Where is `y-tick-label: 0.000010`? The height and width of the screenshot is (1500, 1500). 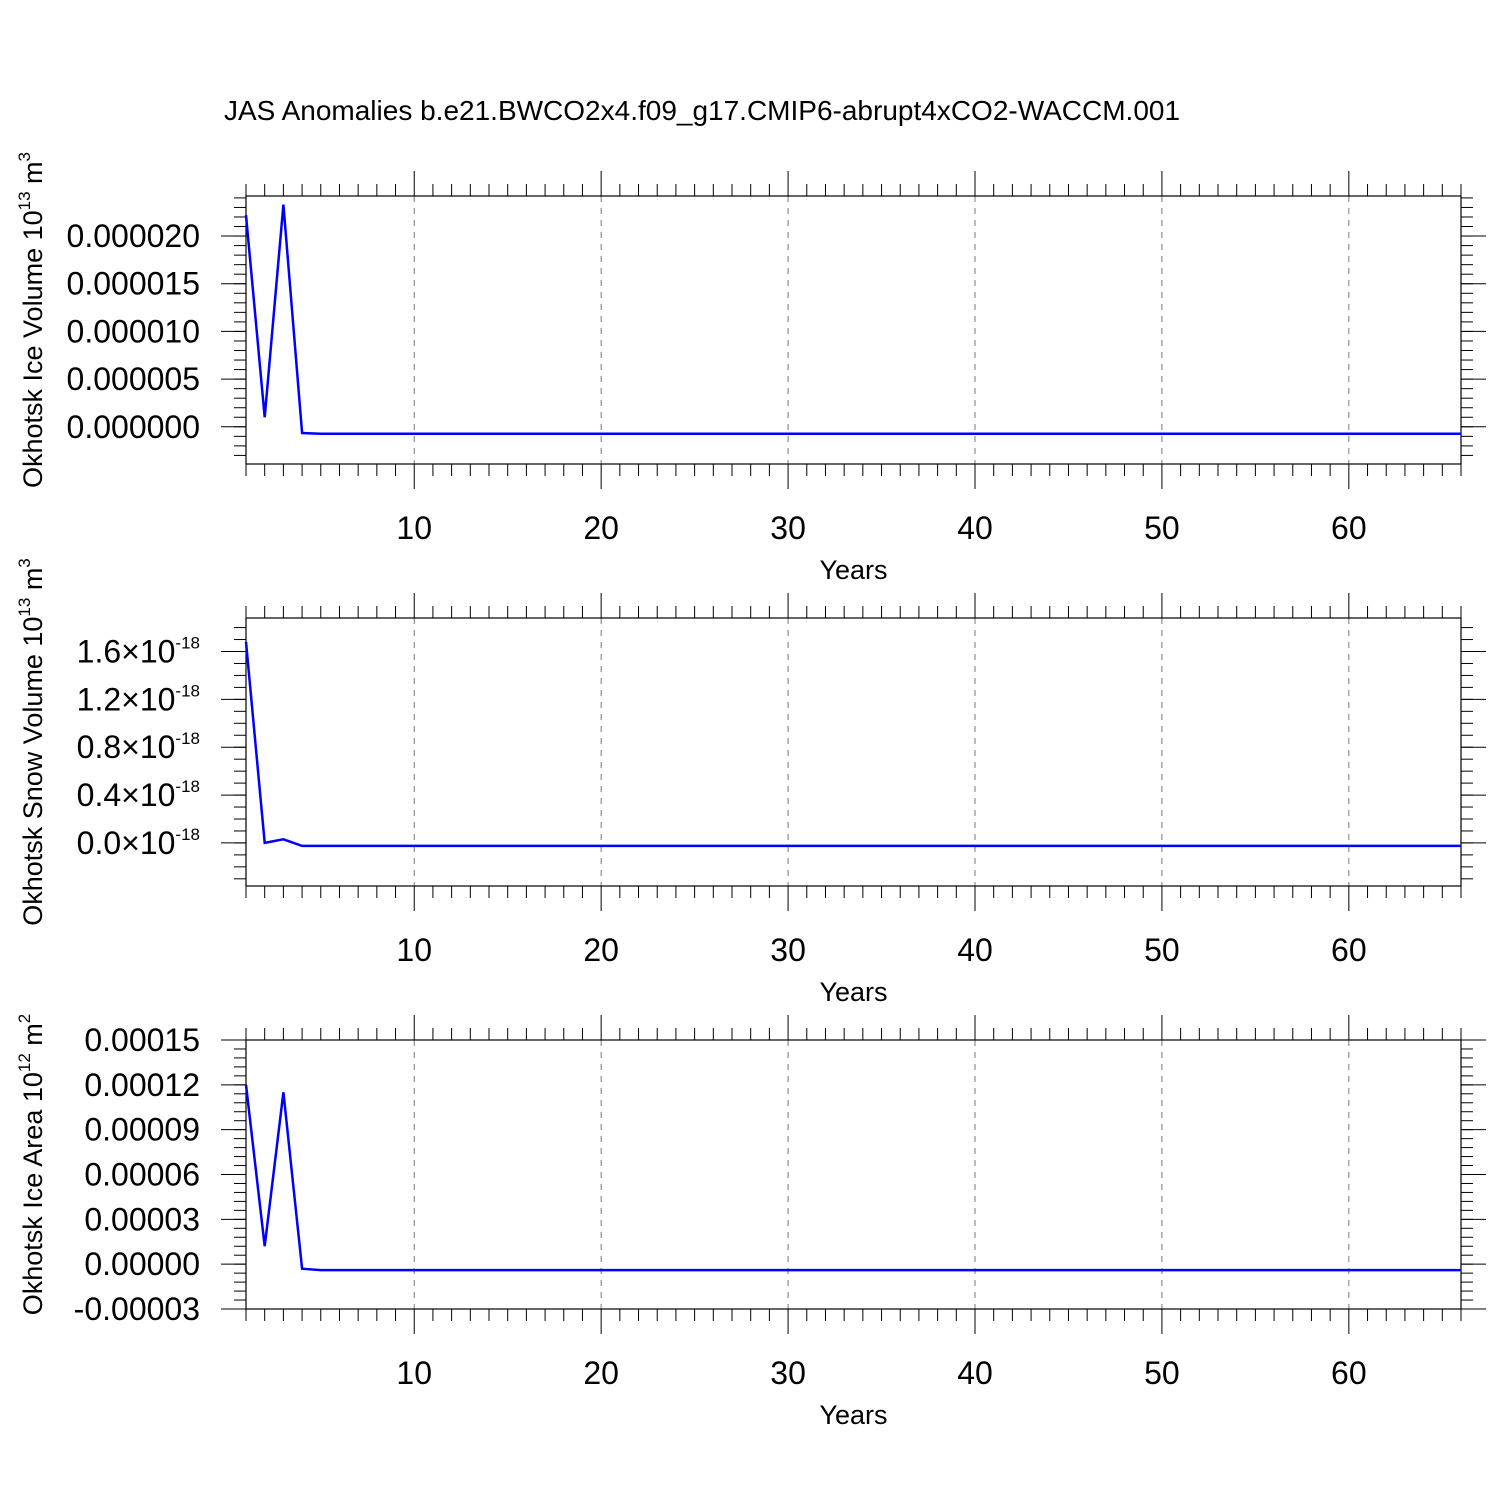 y-tick-label: 0.000010 is located at coordinates (133, 331).